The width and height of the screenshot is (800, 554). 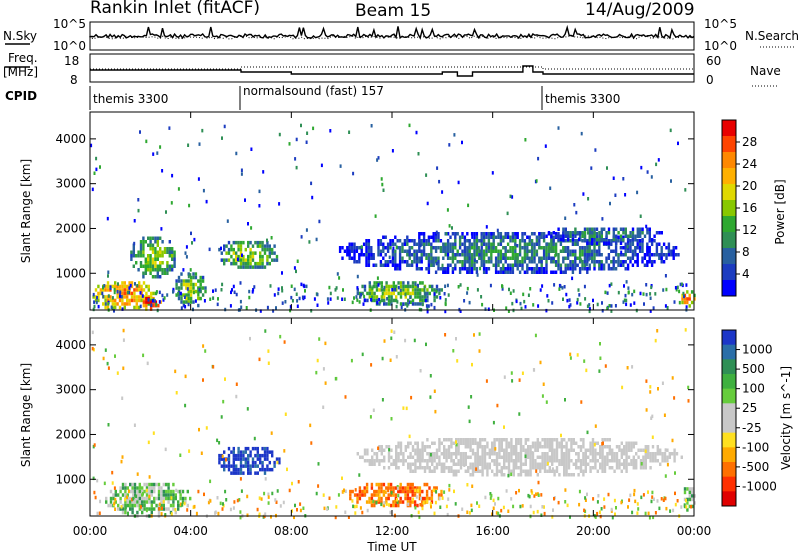 I want to click on colorbar-cell, so click(x=729, y=288).